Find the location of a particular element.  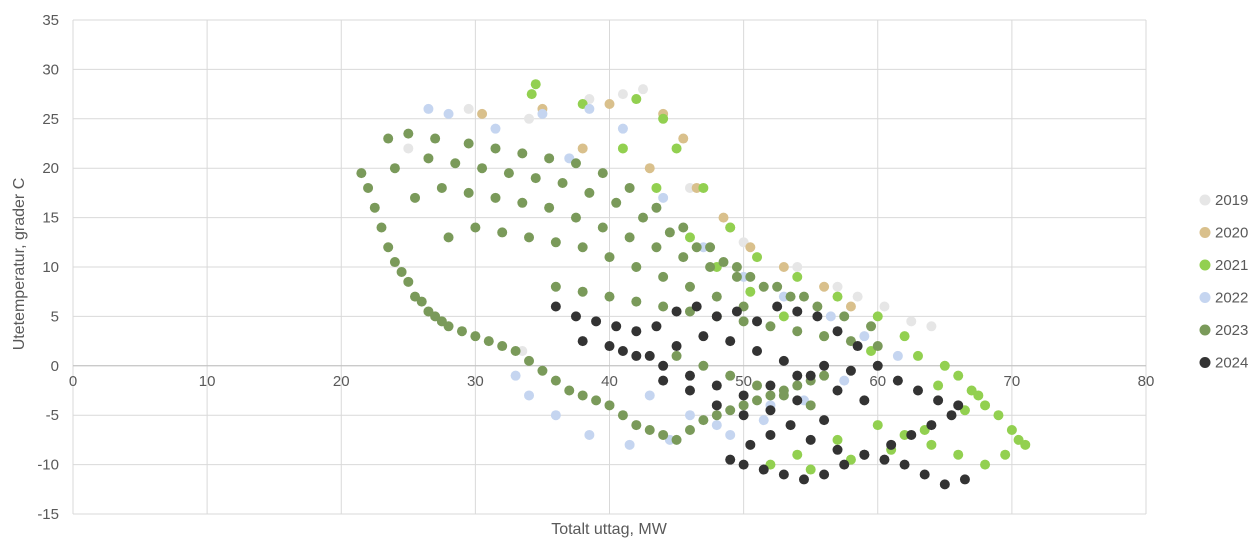

legend-label: 2022 is located at coordinates (1231, 298).